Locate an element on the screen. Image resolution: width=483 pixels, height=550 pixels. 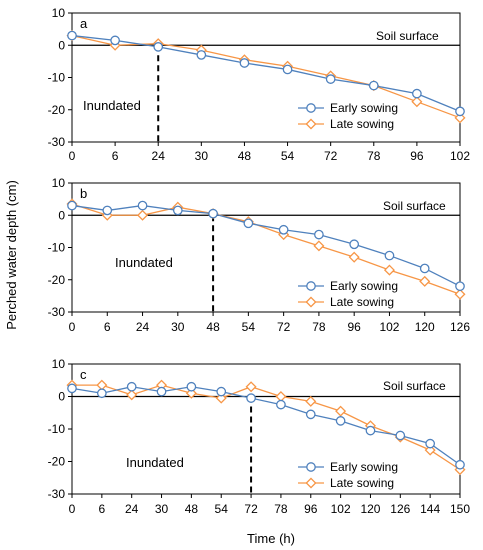
panel-b-y-tick-label: -30 is located at coordinates (57, 312).